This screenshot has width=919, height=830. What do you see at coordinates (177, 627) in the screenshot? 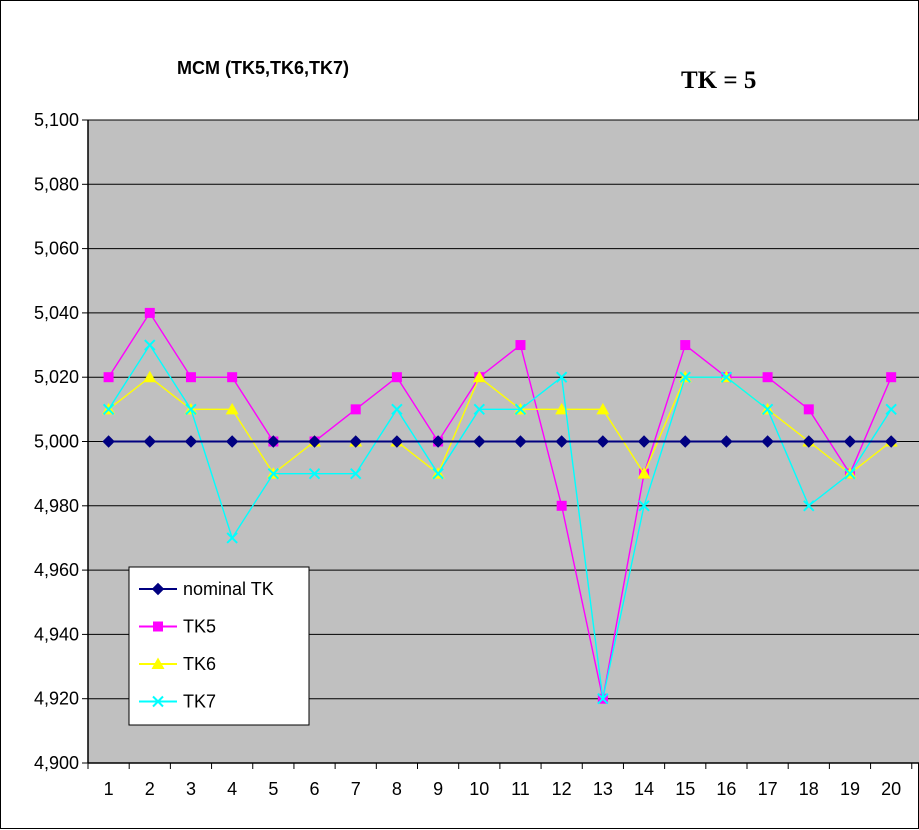
I see `legend-item-tk5: TK5` at bounding box center [177, 627].